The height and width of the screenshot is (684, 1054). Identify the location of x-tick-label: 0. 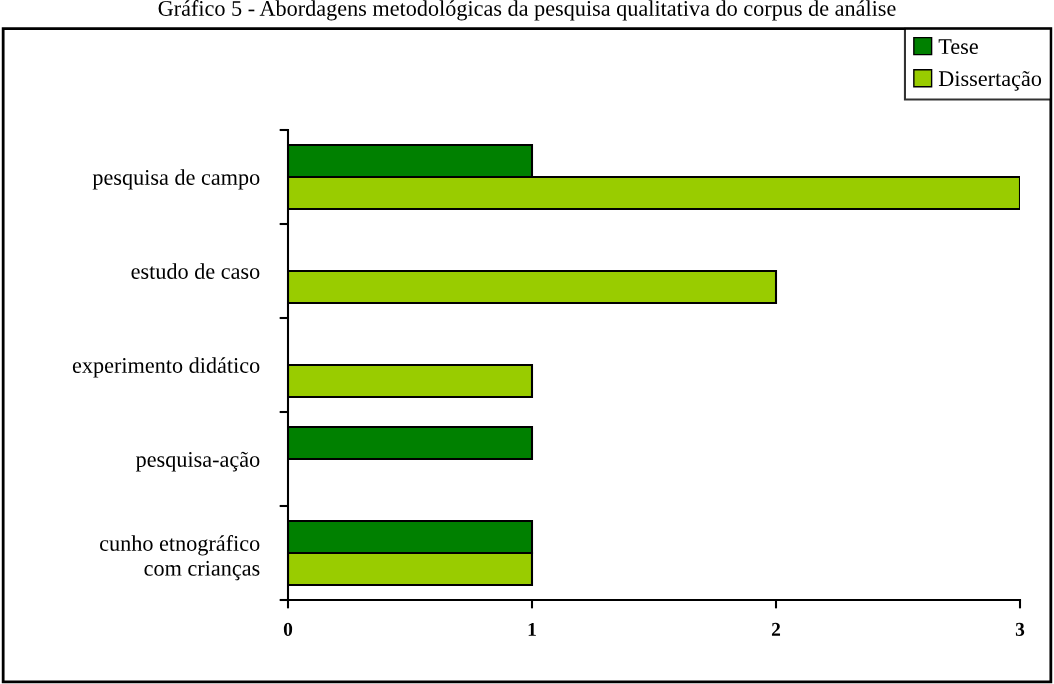
(288, 629).